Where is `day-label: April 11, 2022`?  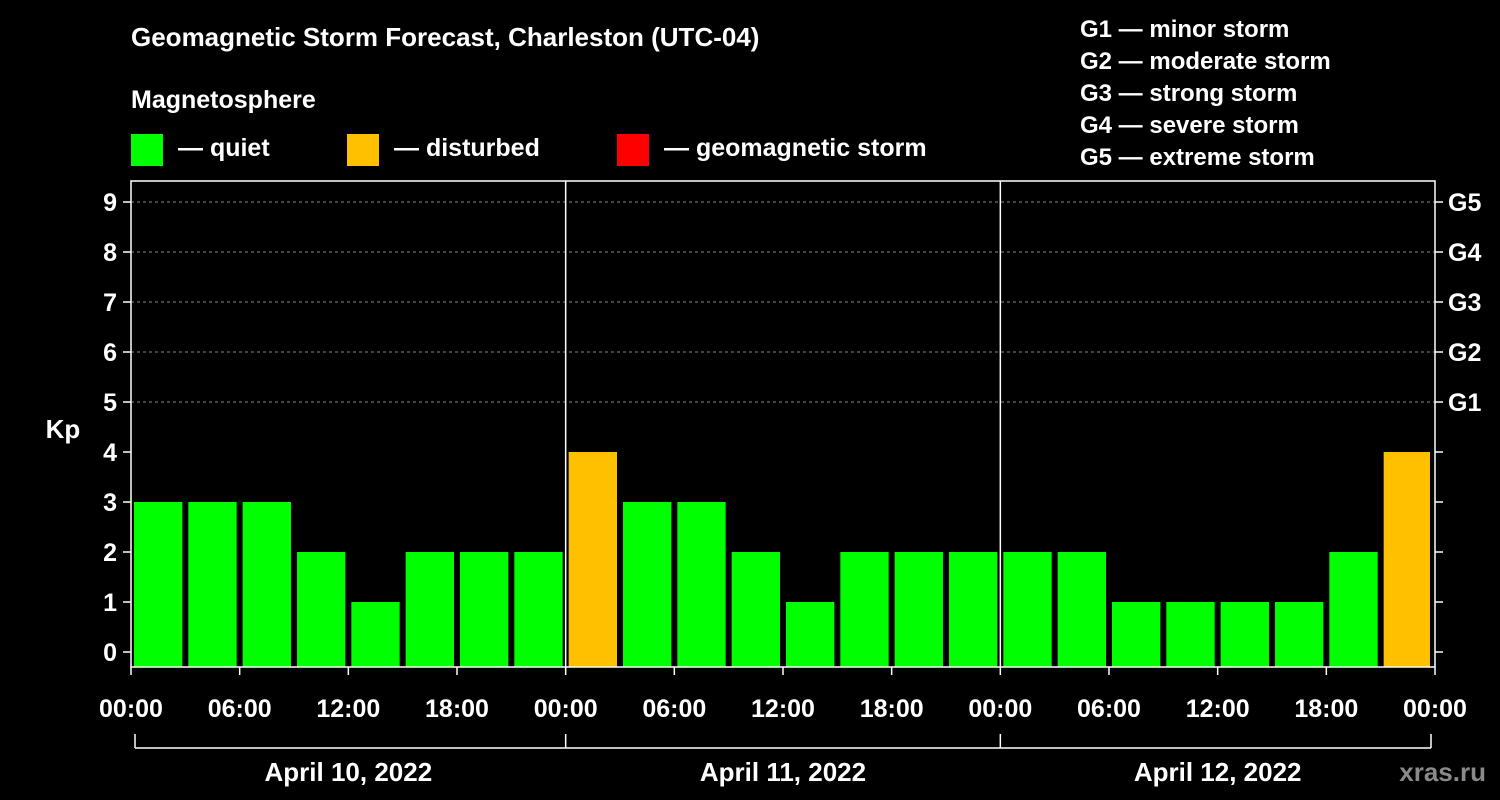
day-label: April 11, 2022 is located at coordinates (783, 772).